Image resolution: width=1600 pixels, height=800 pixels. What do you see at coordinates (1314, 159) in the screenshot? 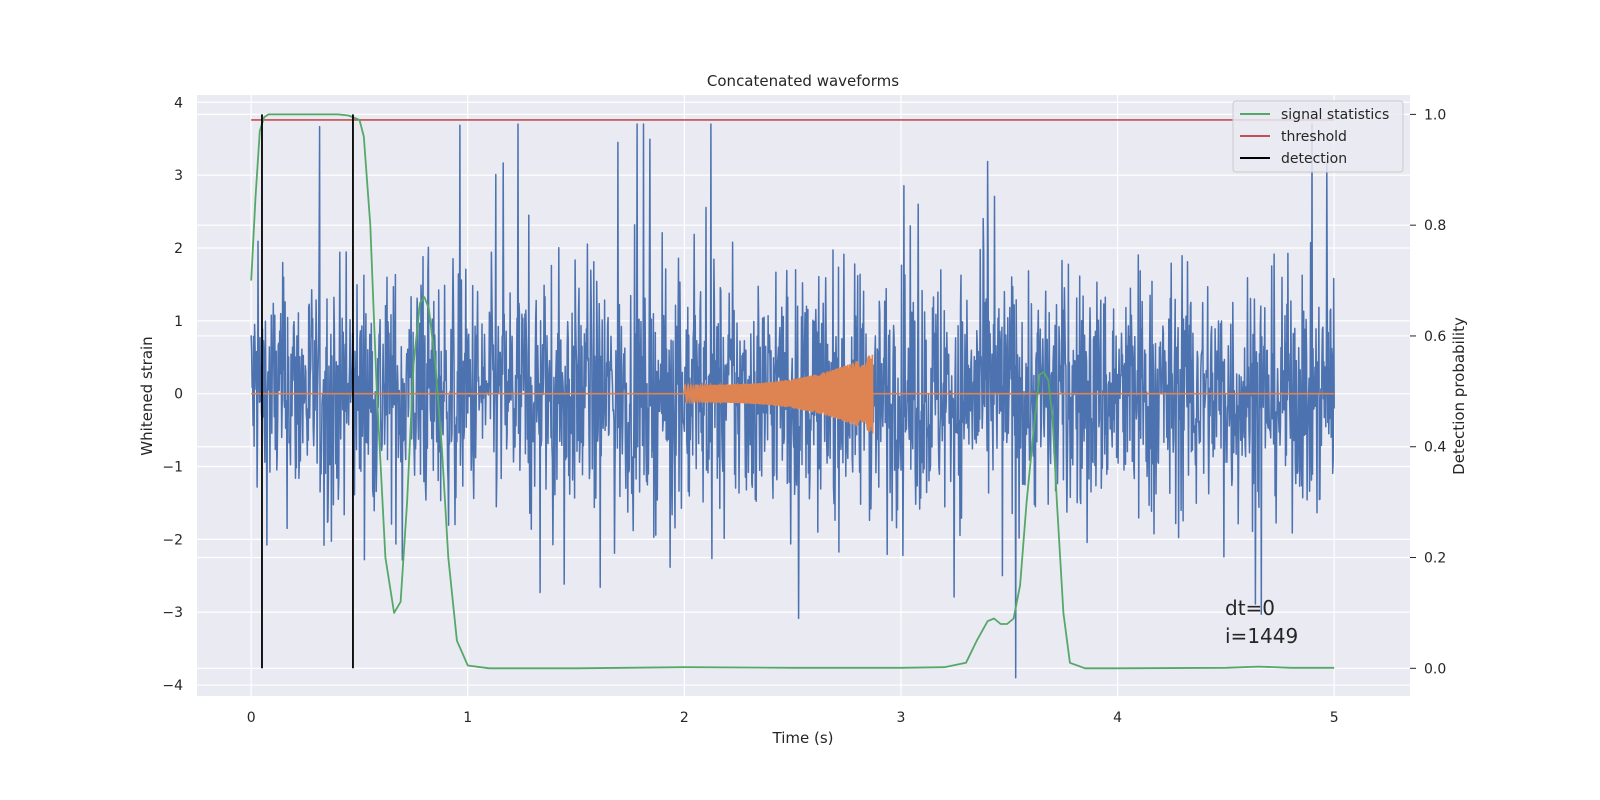
I see `legend-label-detection: detection` at bounding box center [1314, 159].